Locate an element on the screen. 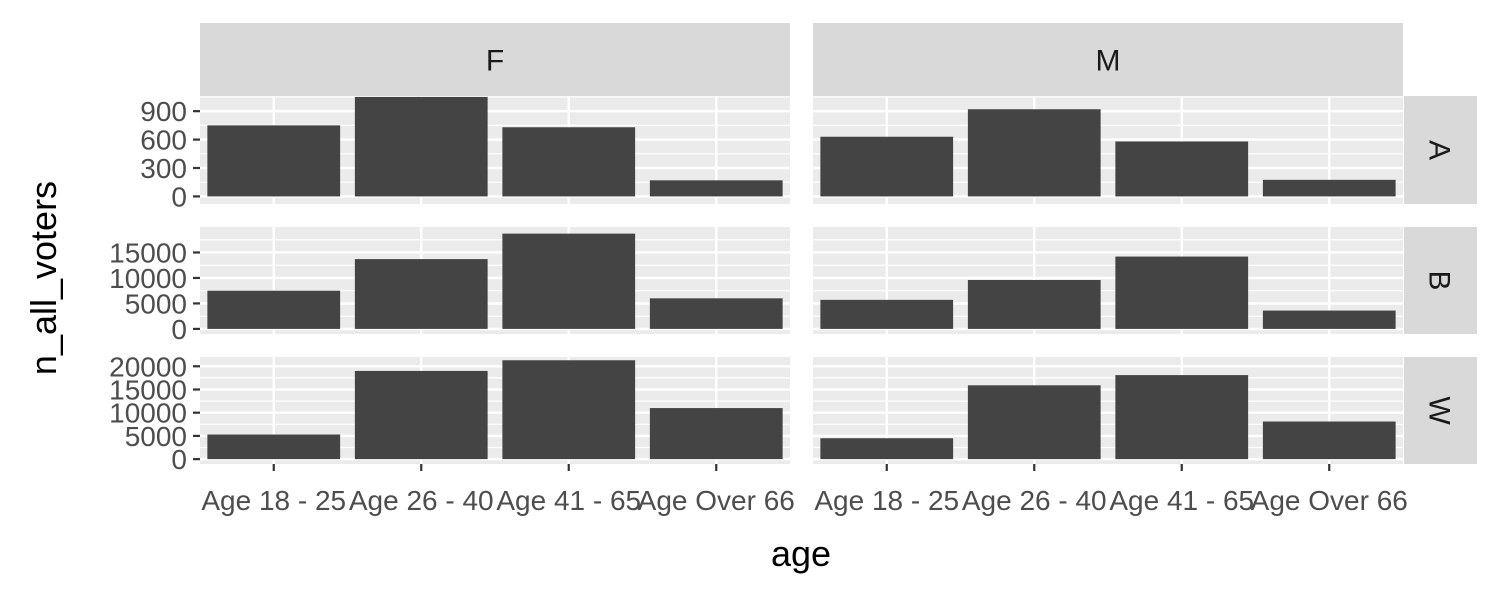 The image size is (1500, 605). panel-m-b is located at coordinates (1108, 280).